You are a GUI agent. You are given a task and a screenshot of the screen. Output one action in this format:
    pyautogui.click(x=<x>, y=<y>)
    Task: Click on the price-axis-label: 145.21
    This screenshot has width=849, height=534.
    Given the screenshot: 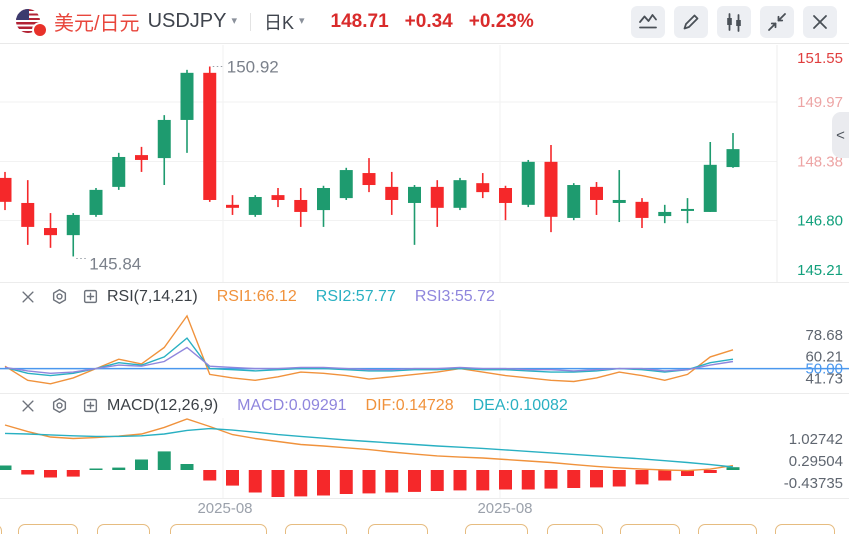 What is the action you would take?
    pyautogui.click(x=820, y=270)
    